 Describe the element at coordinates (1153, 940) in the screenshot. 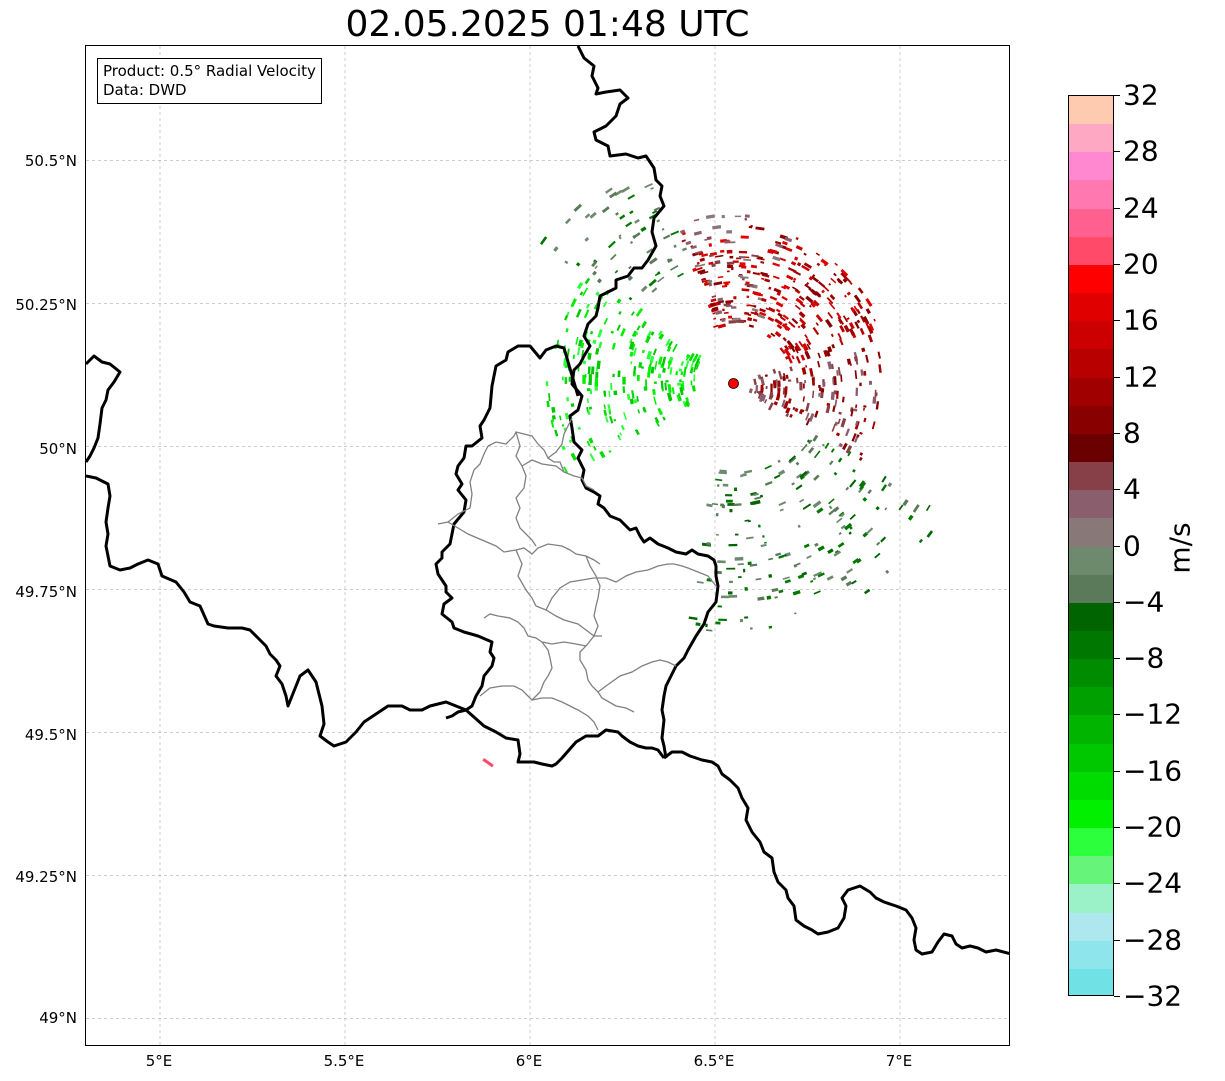

I see `colorbar-tick-label: −28` at that location.